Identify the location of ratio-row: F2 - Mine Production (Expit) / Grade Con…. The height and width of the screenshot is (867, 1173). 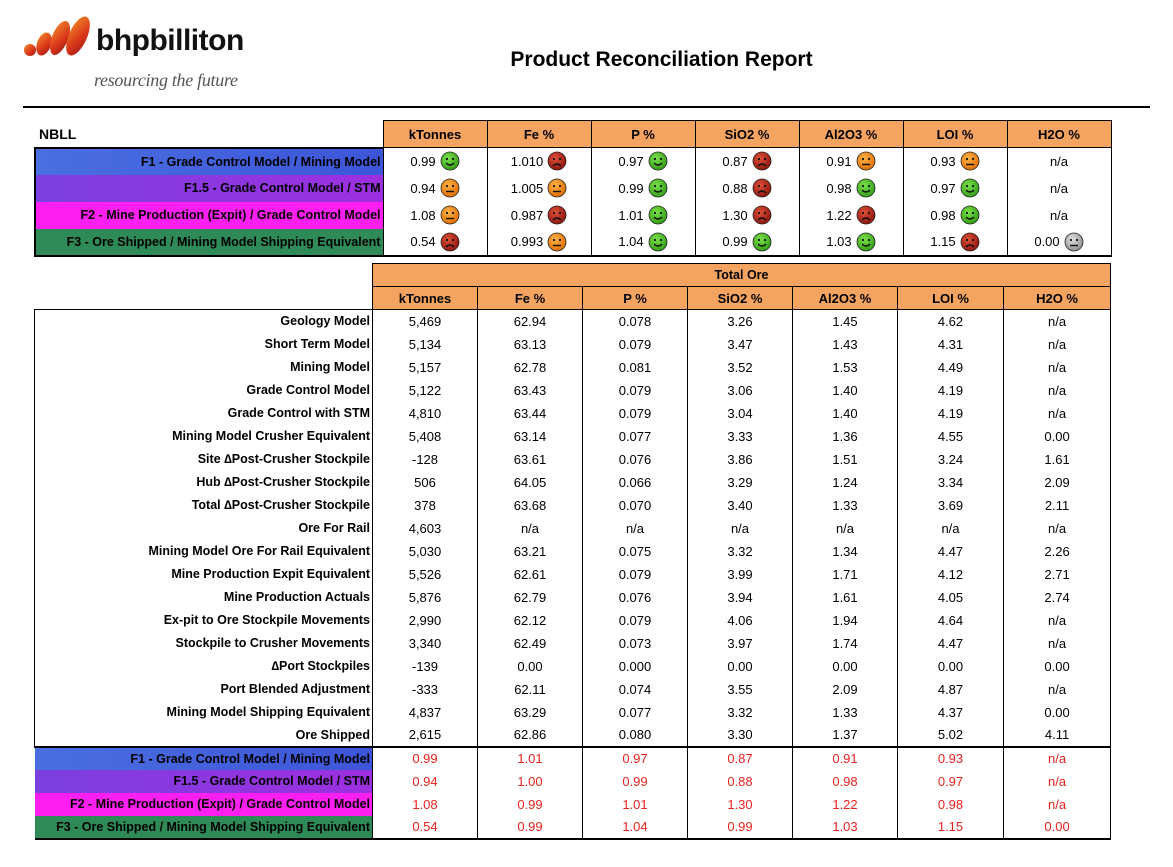
(573, 804).